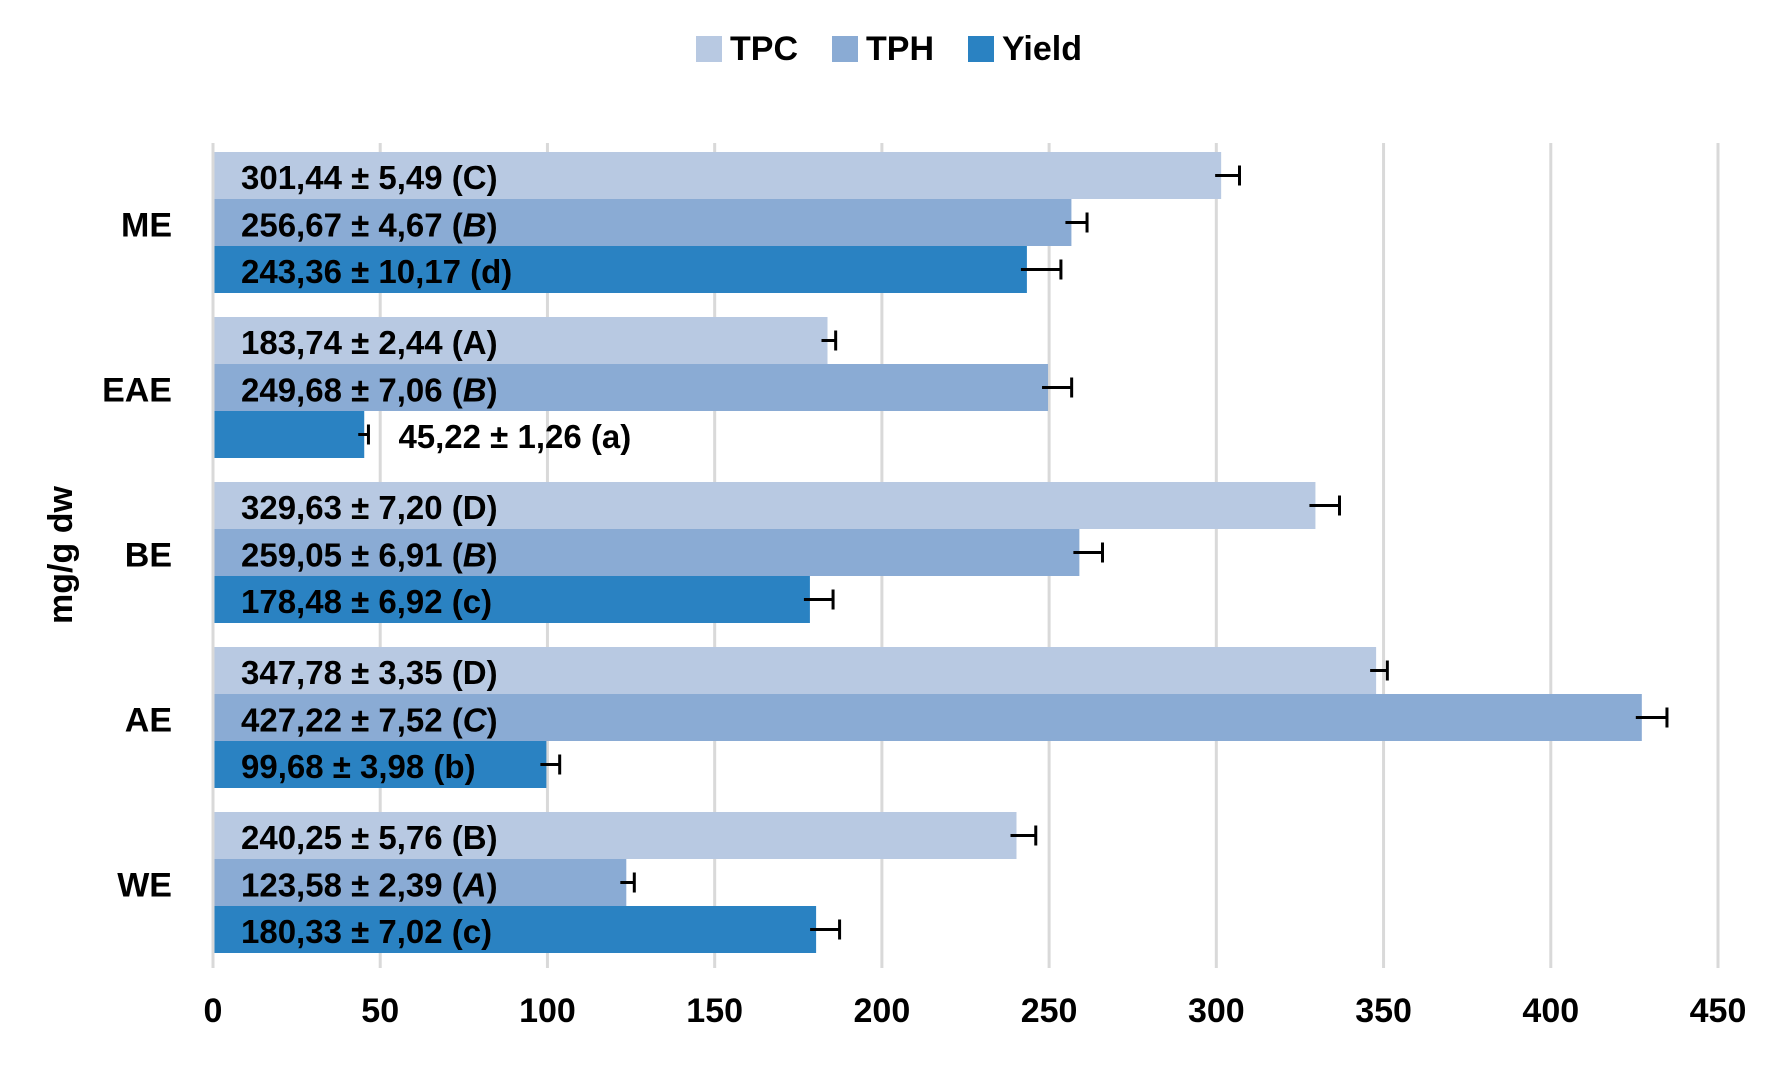 Image resolution: width=1780 pixels, height=1069 pixels. Describe the element at coordinates (366, 931) in the screenshot. I see `data-label: 180,33 ± 7,02 (c)` at that location.